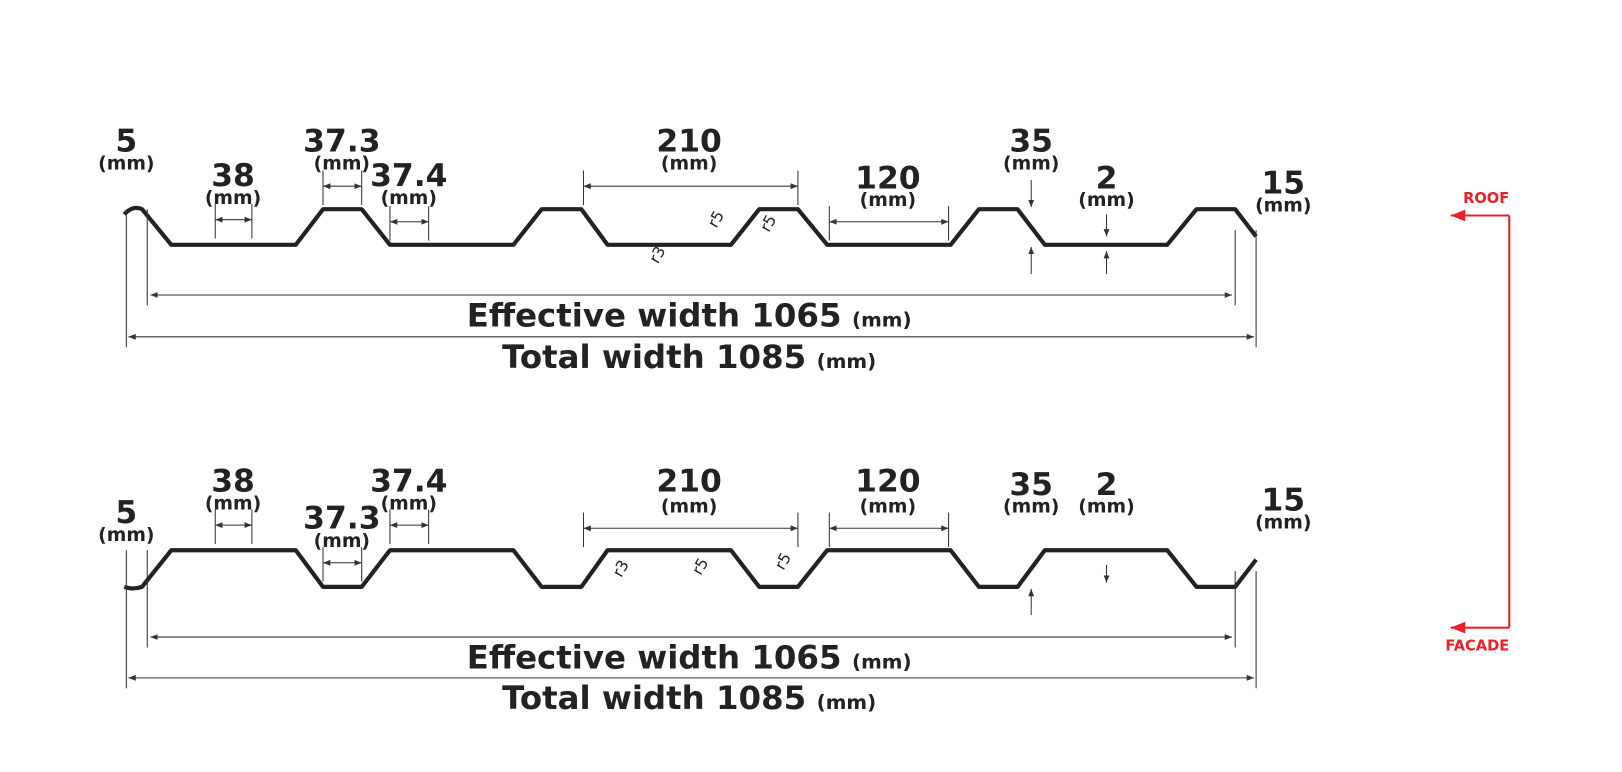  What do you see at coordinates (620, 569) in the screenshot?
I see `radius-label: r3` at bounding box center [620, 569].